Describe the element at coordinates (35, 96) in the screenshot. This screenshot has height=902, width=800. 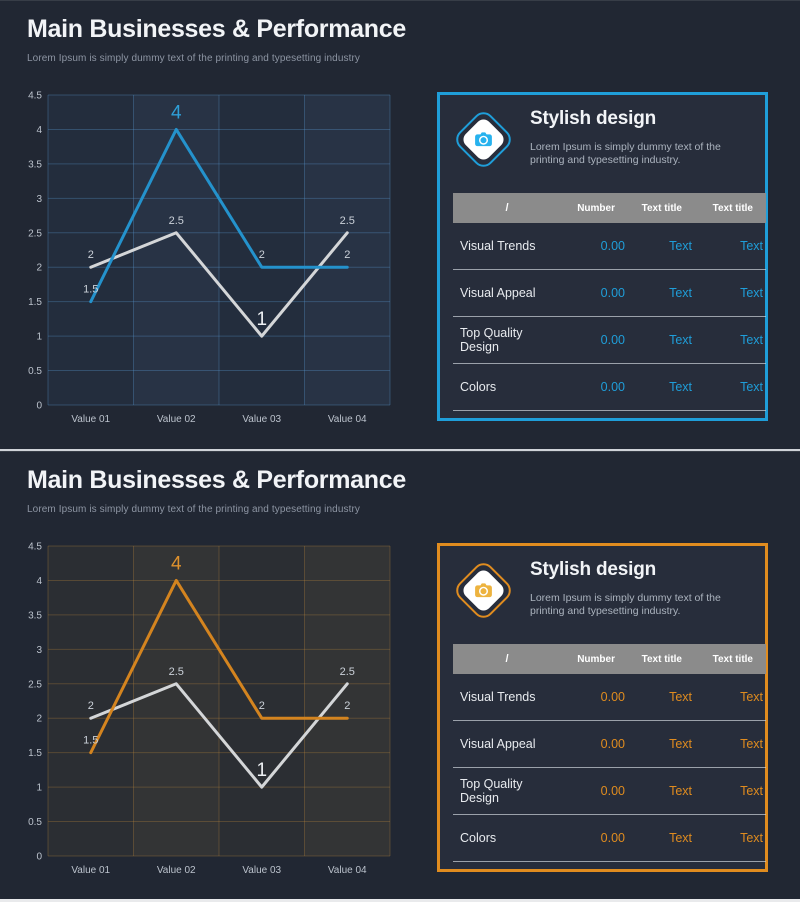
I see `svg-text: 4.5` at that location.